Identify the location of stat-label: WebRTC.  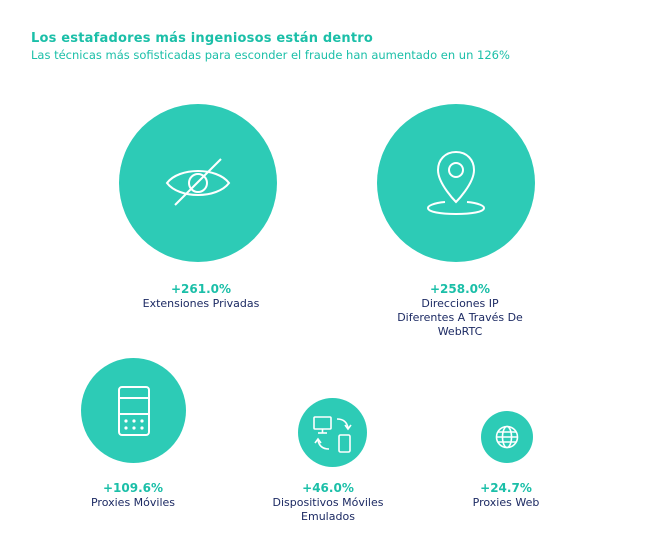
(460, 331).